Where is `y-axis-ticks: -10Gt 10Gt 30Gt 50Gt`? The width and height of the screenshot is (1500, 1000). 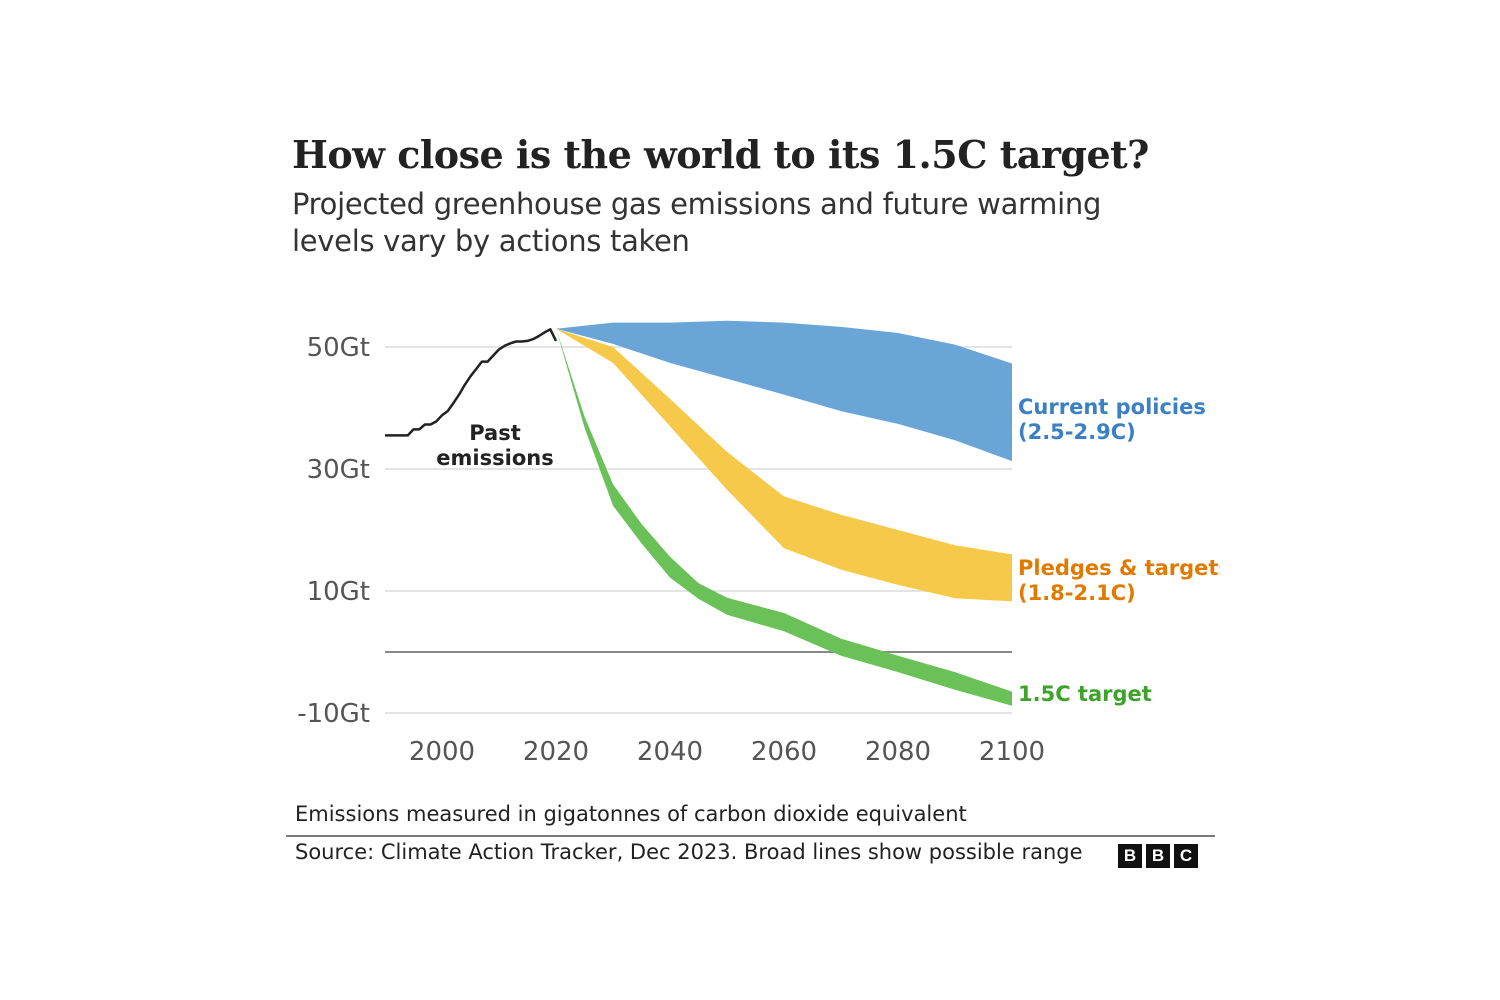 y-axis-ticks: -10Gt 10Gt 30Gt 50Gt is located at coordinates (333, 531).